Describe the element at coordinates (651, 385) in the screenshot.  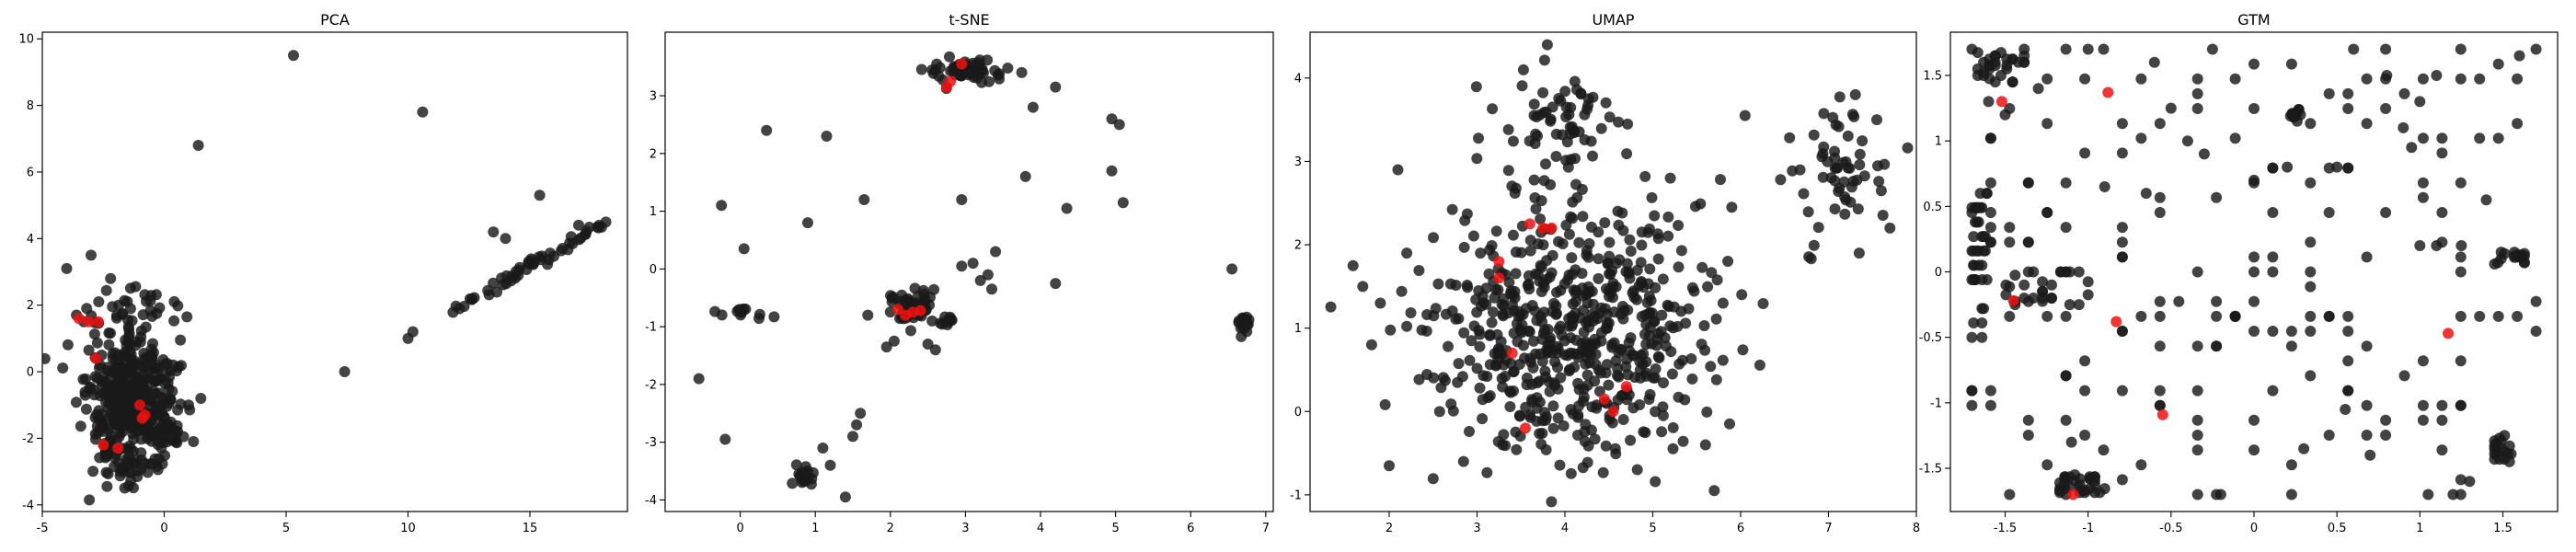
I see `y-tick-label: -2` at that location.